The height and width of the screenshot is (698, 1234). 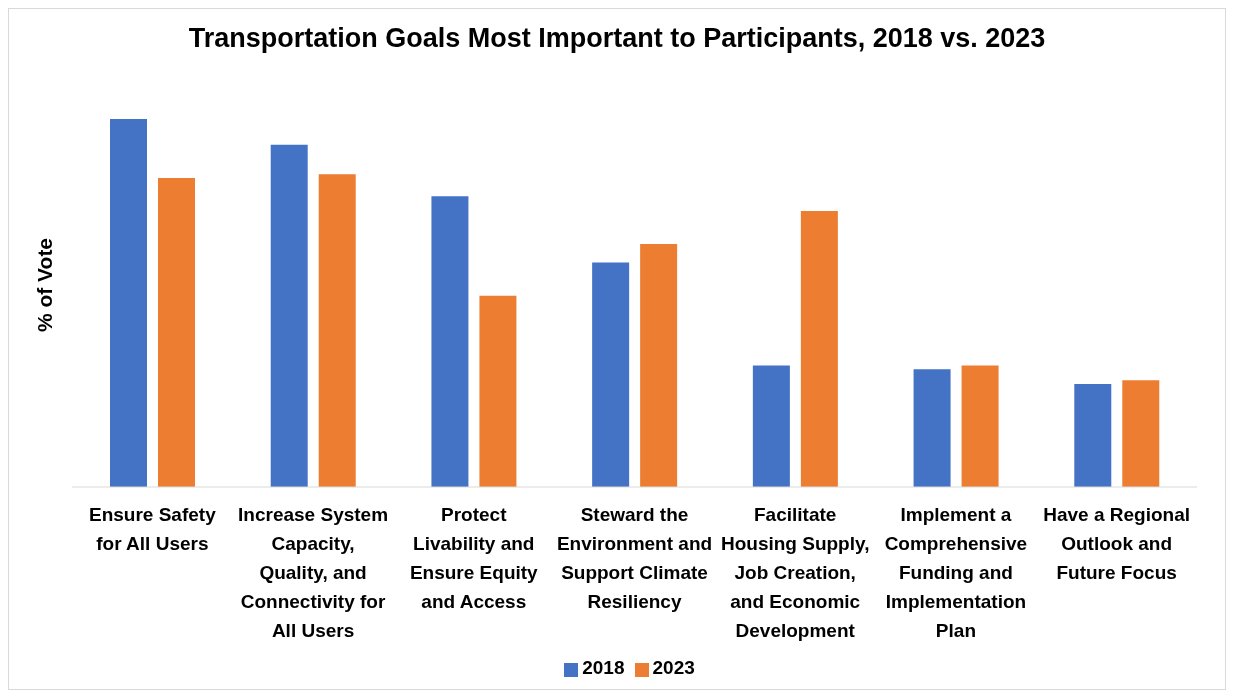 What do you see at coordinates (45, 285) in the screenshot?
I see `y-axis-title: % of Vote` at bounding box center [45, 285].